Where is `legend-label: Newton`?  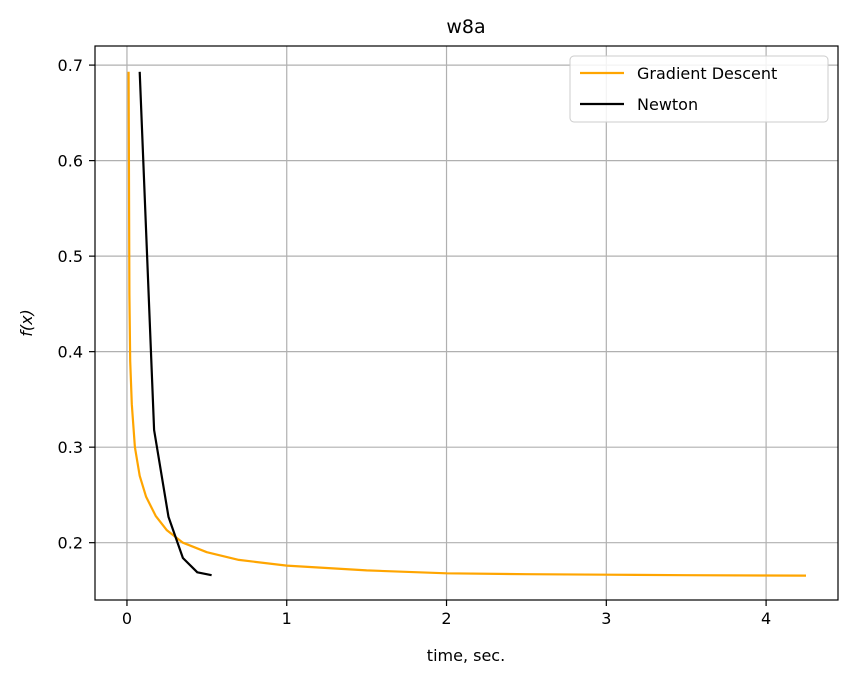 legend-label: Newton is located at coordinates (667, 104).